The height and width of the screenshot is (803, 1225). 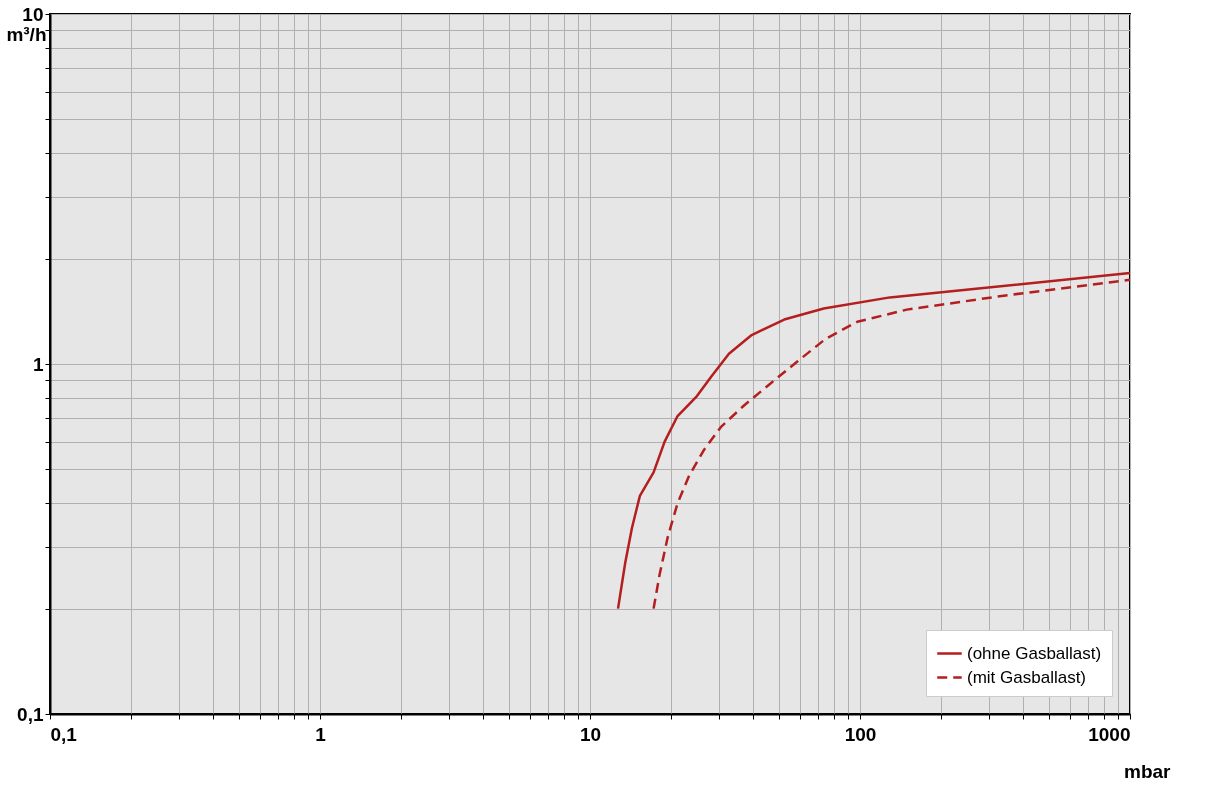 I want to click on y-tick-label: 10, so click(x=33, y=14).